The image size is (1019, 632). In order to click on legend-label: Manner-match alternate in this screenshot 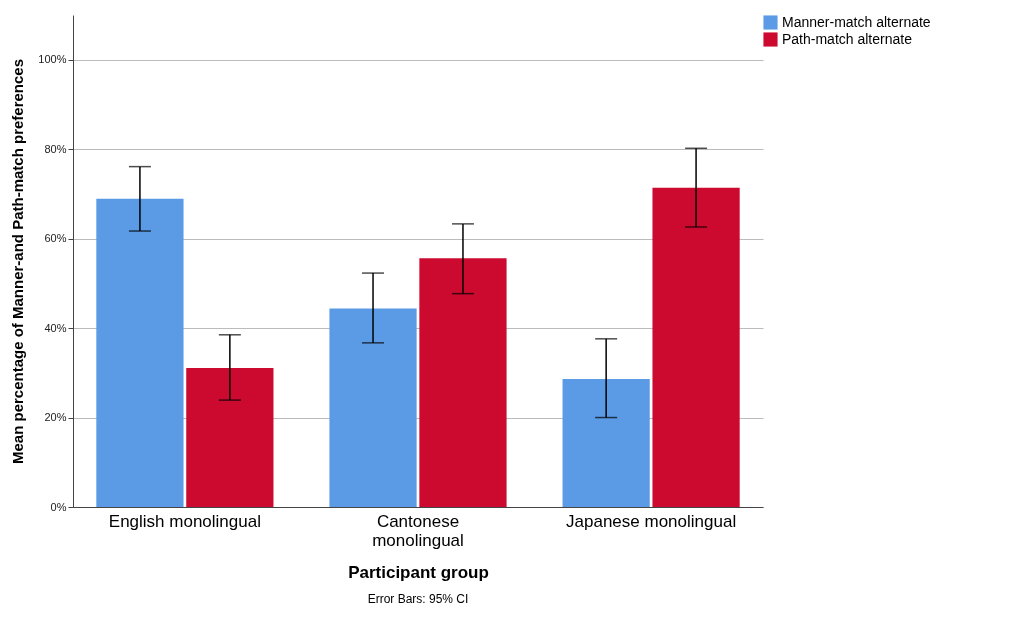, I will do `click(856, 21)`.